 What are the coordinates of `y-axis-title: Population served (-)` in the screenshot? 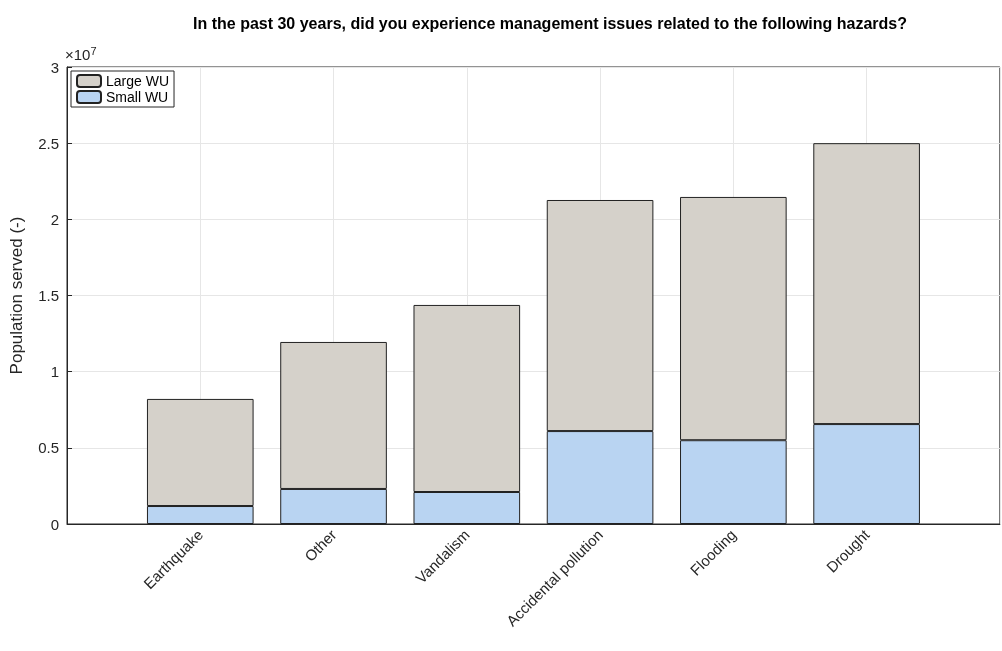 It's located at (16, 295).